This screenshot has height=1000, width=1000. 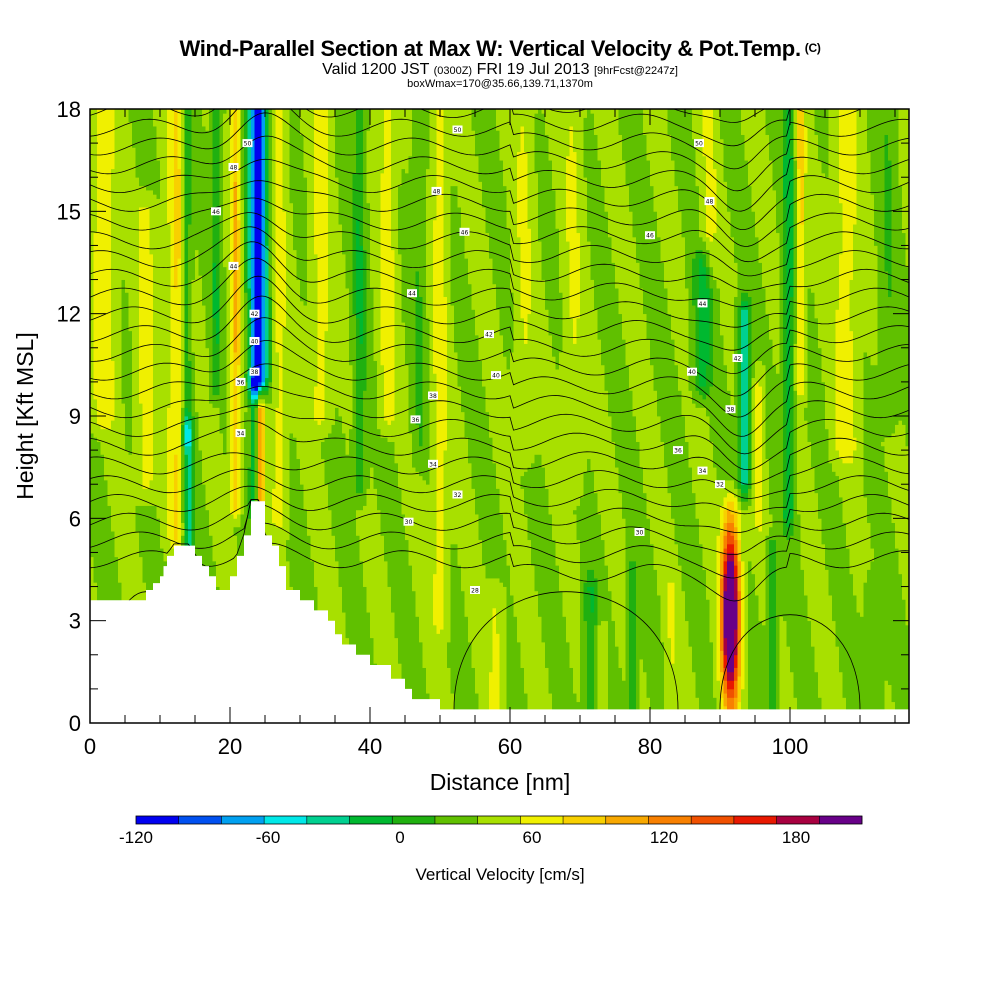 I want to click on isotherm-label-text: 46, so click(x=465, y=232).